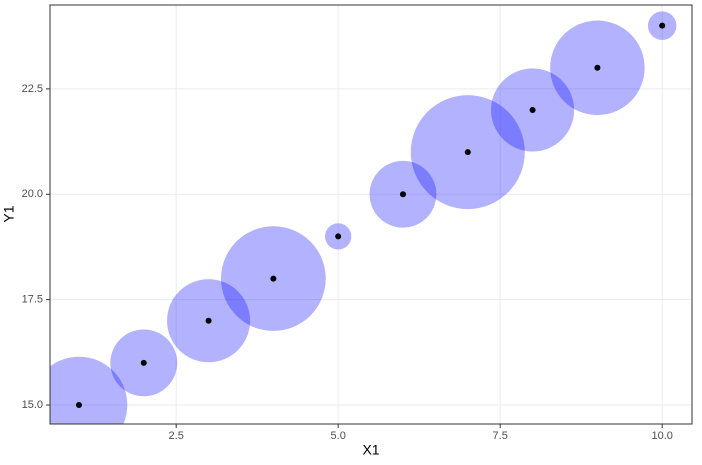 This screenshot has width=702, height=465. I want to click on x-tick-label: 10.0, so click(661, 436).